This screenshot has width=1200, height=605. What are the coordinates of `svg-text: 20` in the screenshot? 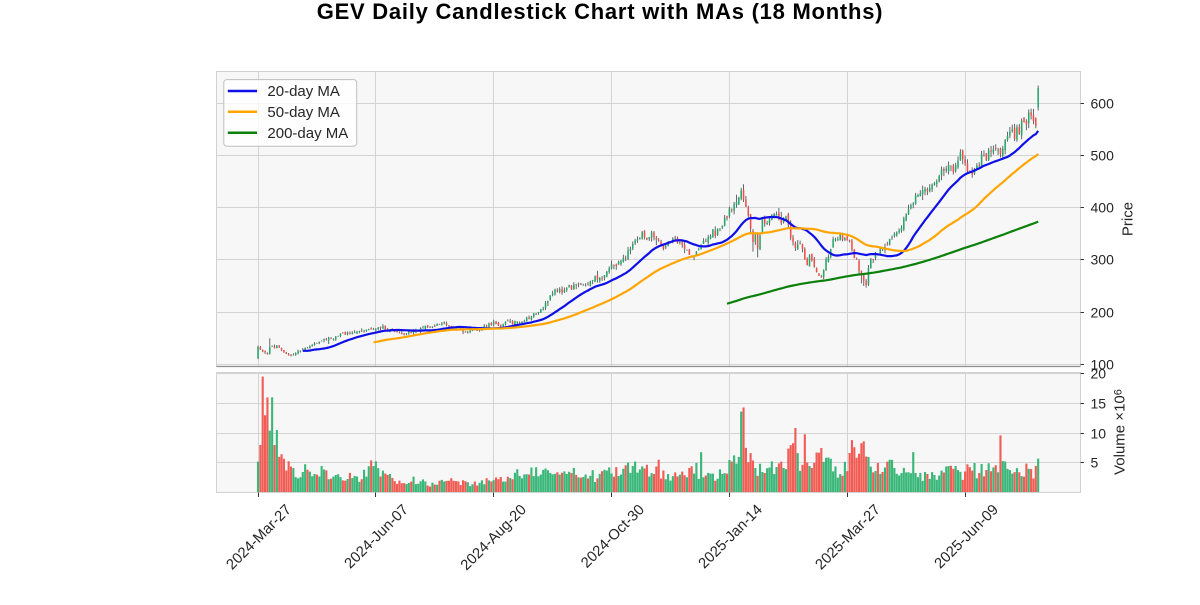 It's located at (1099, 374).